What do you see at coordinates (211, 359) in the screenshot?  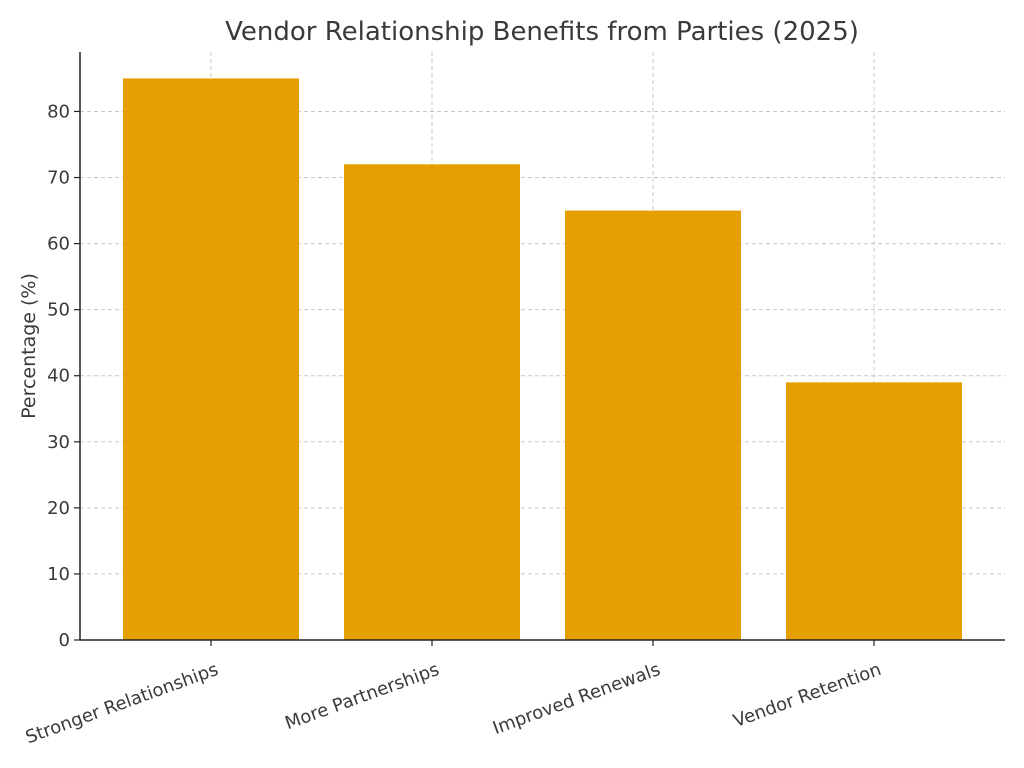 I see `bar-stronger-relationships` at bounding box center [211, 359].